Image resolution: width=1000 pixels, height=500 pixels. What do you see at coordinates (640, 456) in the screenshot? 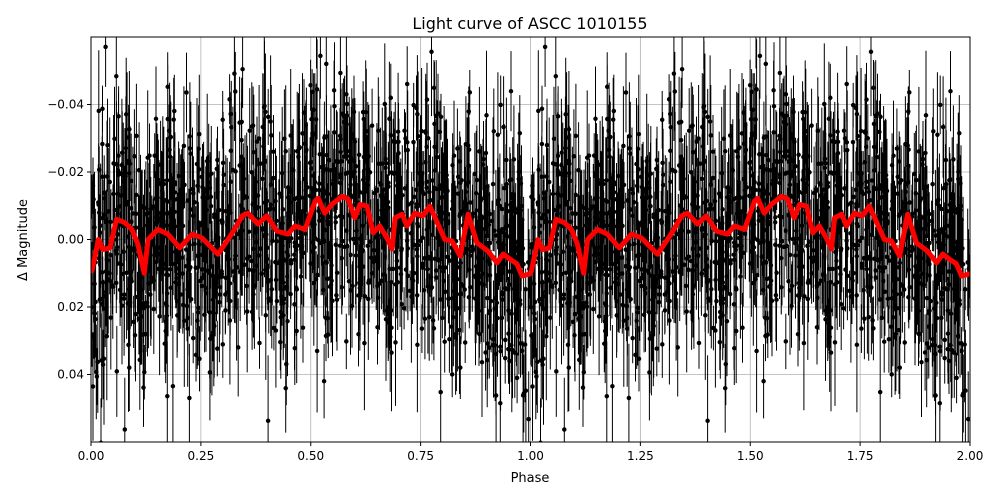
I see `x-tick-label: 1.25` at bounding box center [640, 456].